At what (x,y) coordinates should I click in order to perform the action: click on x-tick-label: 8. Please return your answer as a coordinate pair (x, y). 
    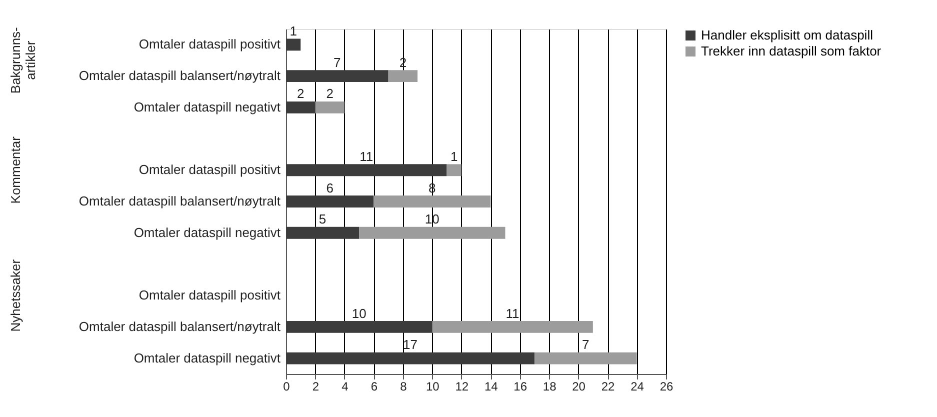
    Looking at the image, I should click on (404, 387).